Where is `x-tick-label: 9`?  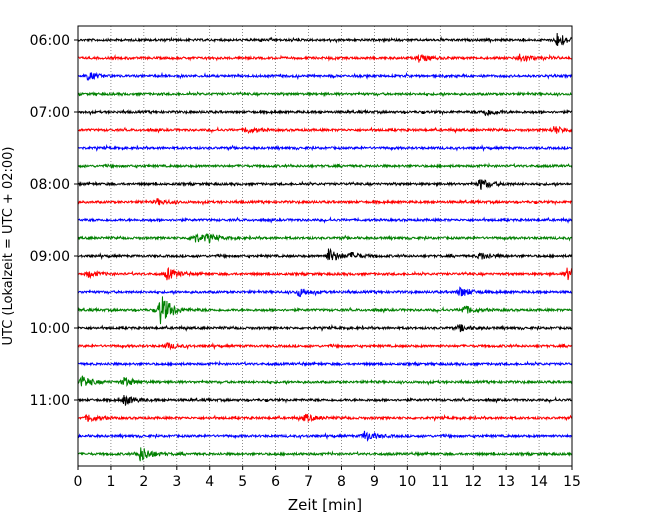 x-tick-label: 9 is located at coordinates (374, 482).